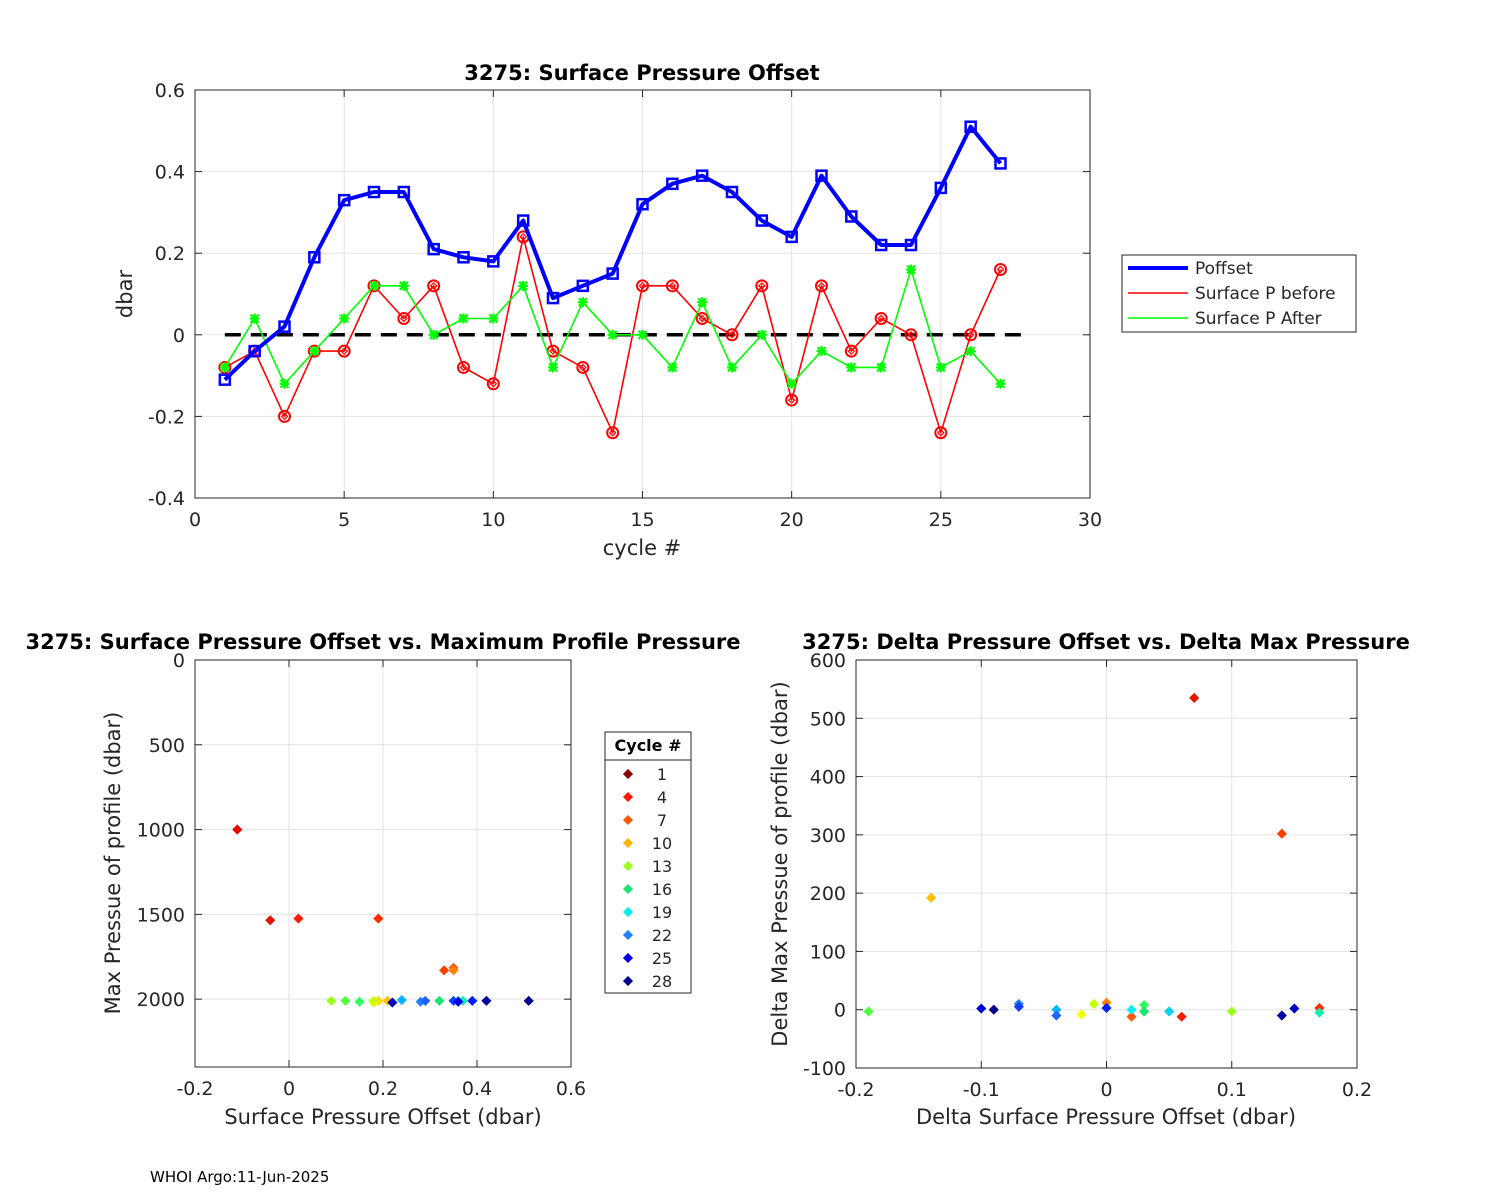  What do you see at coordinates (344, 520) in the screenshot?
I see `x-tick-label: 5` at bounding box center [344, 520].